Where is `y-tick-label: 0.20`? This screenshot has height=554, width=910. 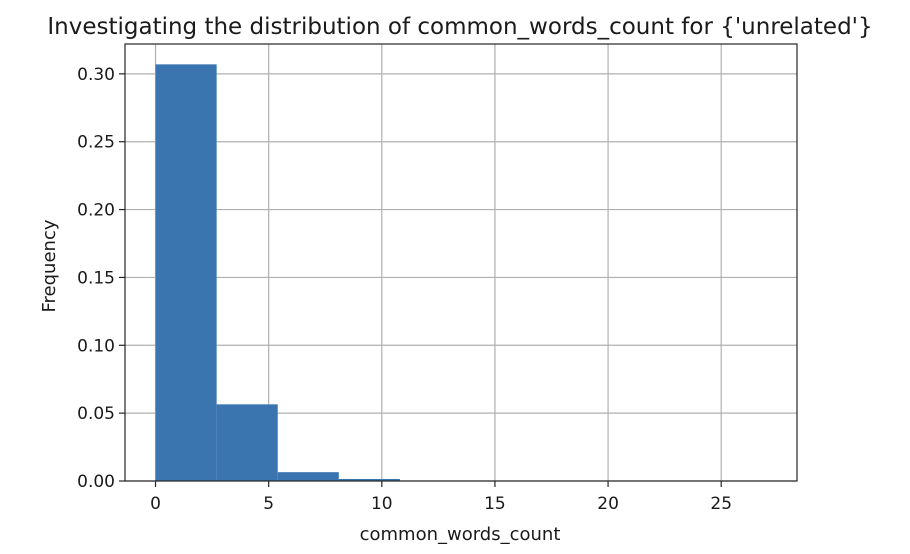
y-tick-label: 0.20 is located at coordinates (96, 211).